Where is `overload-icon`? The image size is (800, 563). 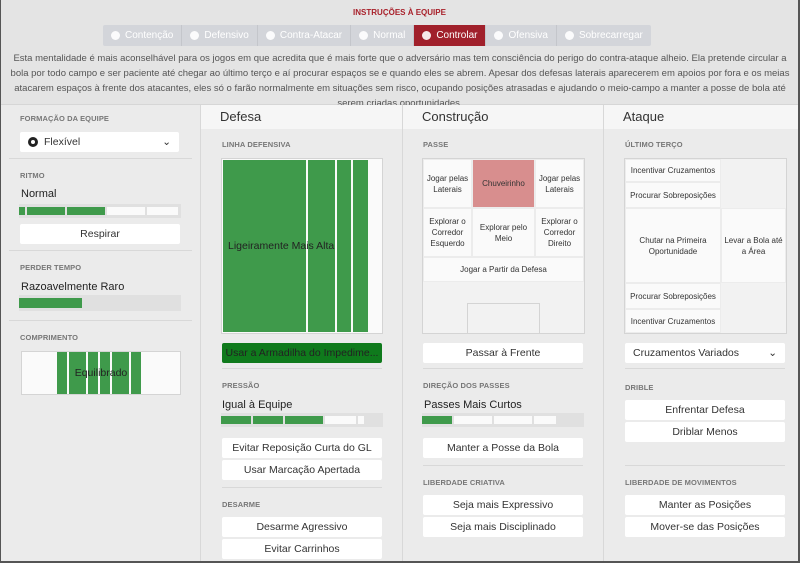
overload-icon is located at coordinates (569, 35).